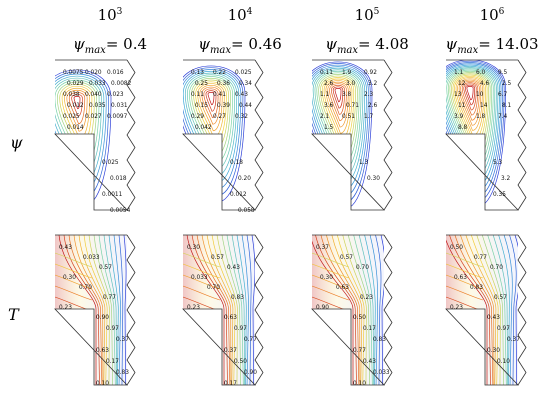 The image size is (550, 400). I want to click on contour-label: 0.016, so click(115, 73).